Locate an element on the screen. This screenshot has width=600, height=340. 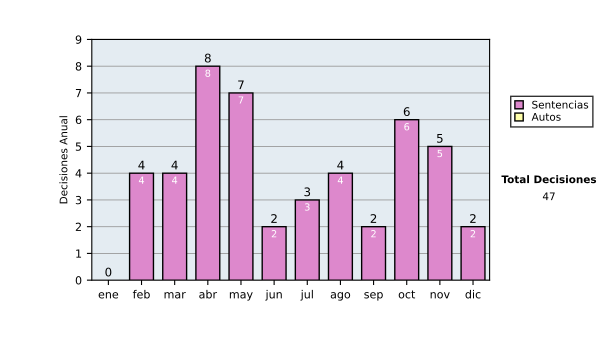
x-tick-label: ene is located at coordinates (108, 295).